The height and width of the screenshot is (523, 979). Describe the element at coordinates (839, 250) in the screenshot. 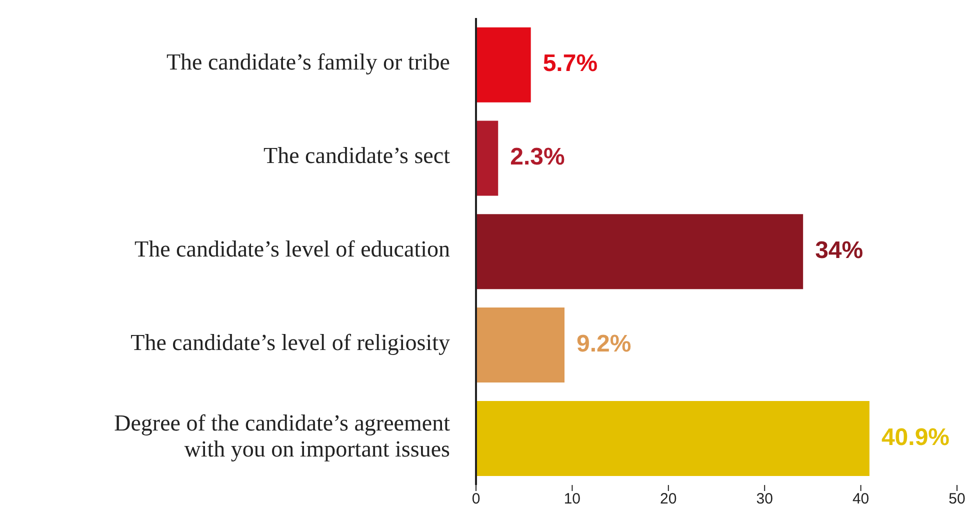

I see `data-label: 34%` at that location.